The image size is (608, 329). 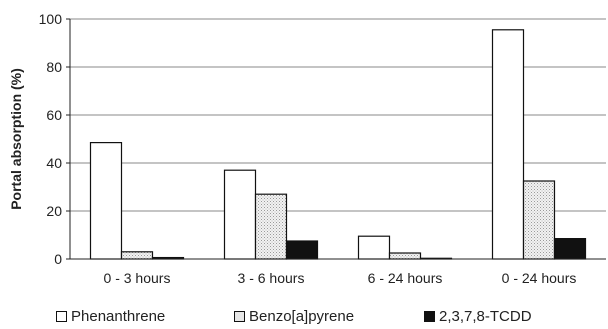 I want to click on x-tick-label: 0 - 3 hours, so click(x=137, y=278).